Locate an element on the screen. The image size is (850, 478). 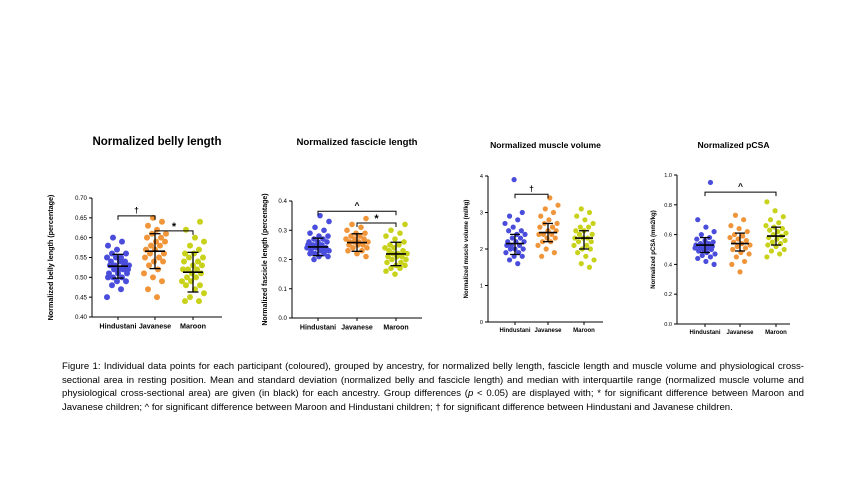
y-tick-label: 3 is located at coordinates (481, 213).